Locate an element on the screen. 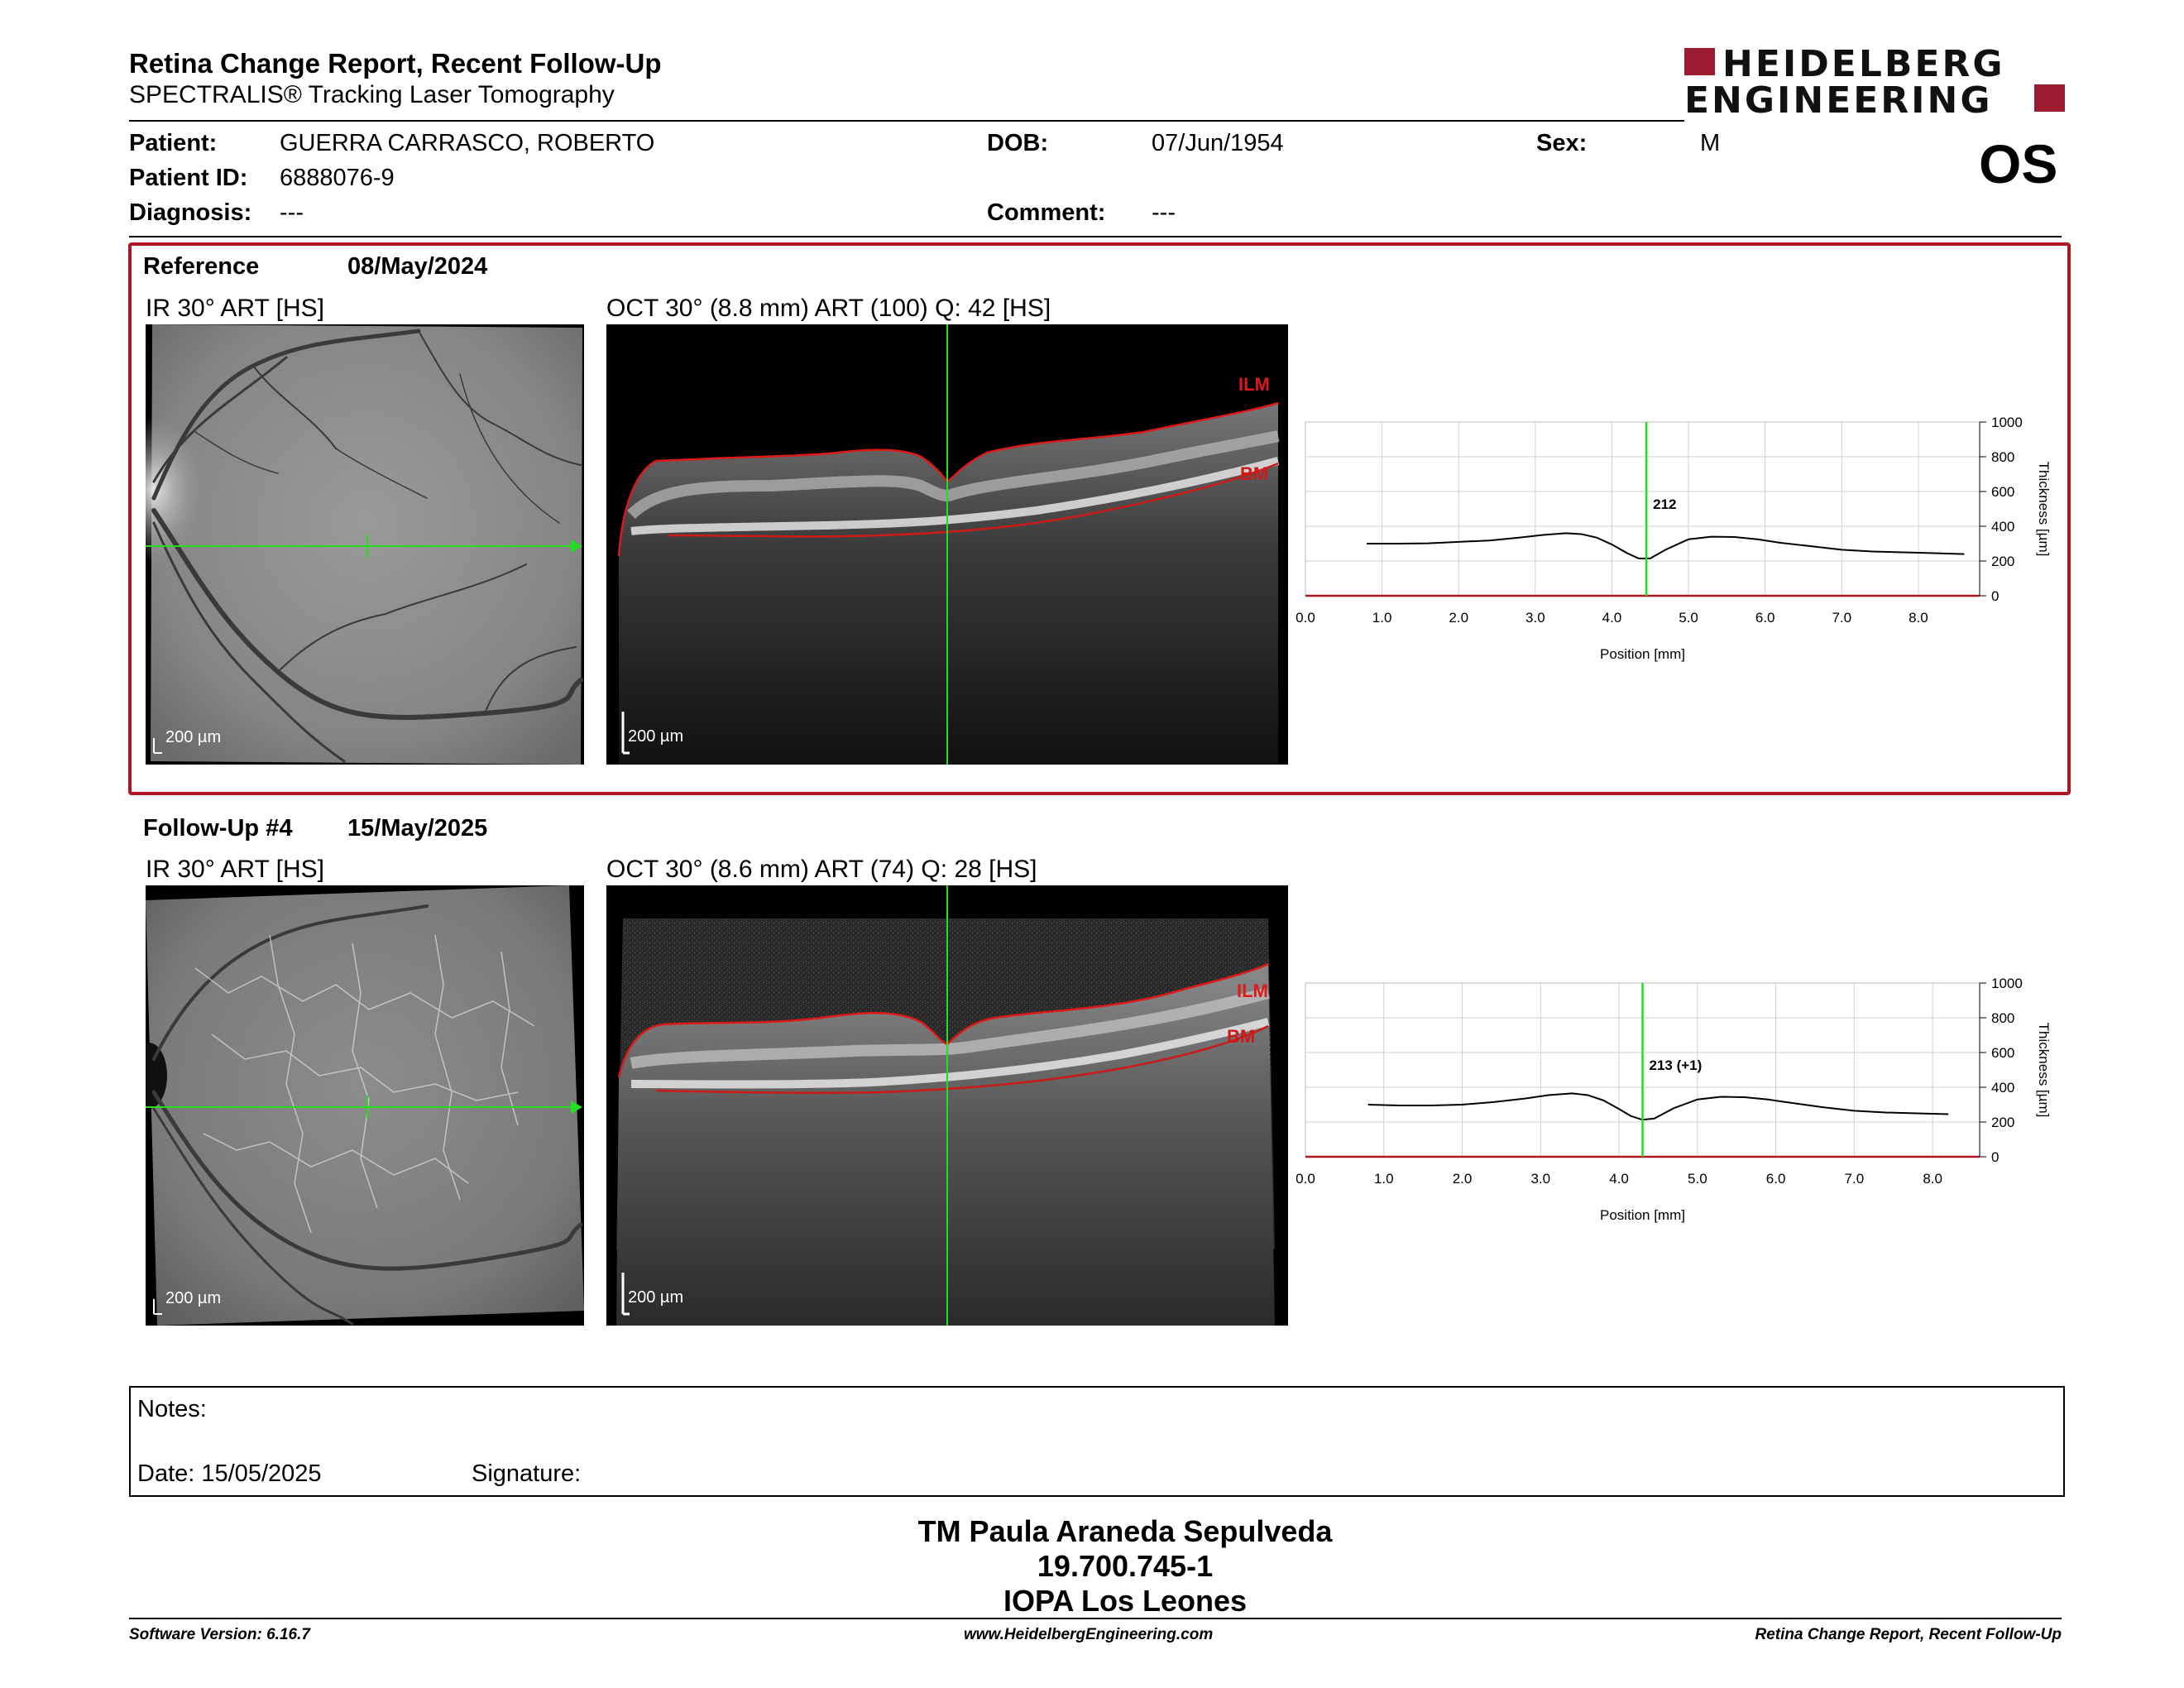 Image resolution: width=2184 pixels, height=1688 pixels. notes-box: Notes: Date: 15/05/2025 Signature: is located at coordinates (1097, 1441).